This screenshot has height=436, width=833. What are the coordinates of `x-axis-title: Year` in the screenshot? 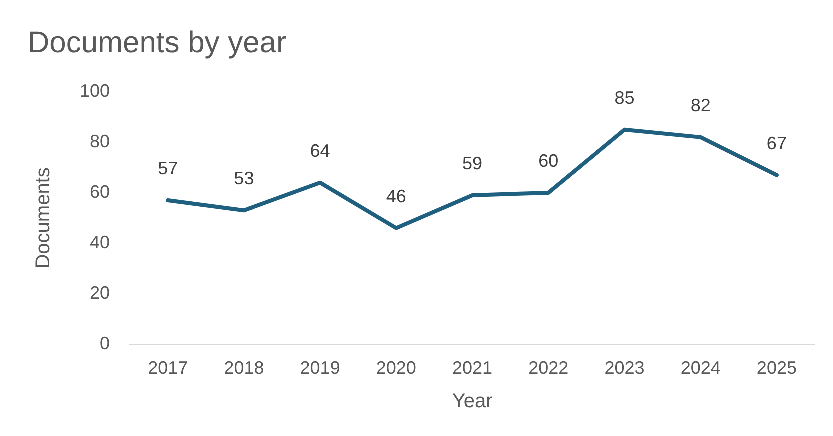 It's located at (473, 401).